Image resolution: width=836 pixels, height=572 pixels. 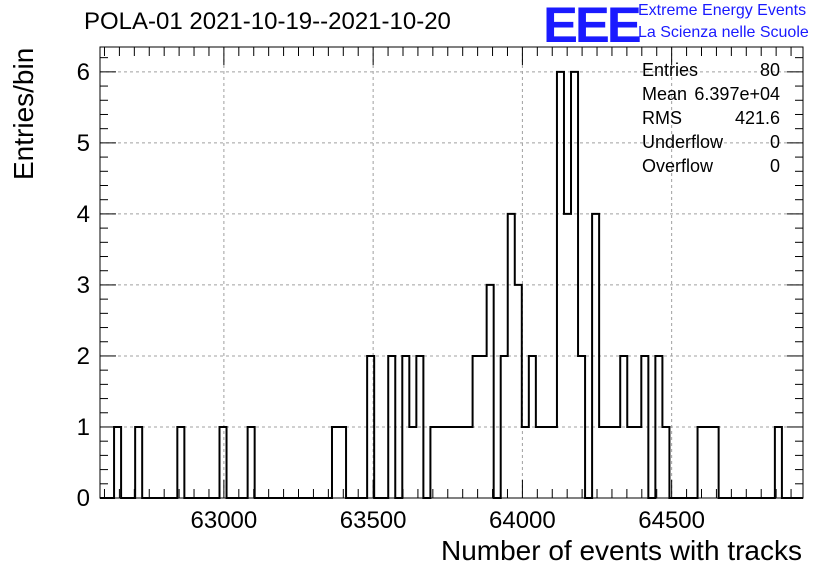 I want to click on stats-label: Overflow, so click(x=678, y=166).